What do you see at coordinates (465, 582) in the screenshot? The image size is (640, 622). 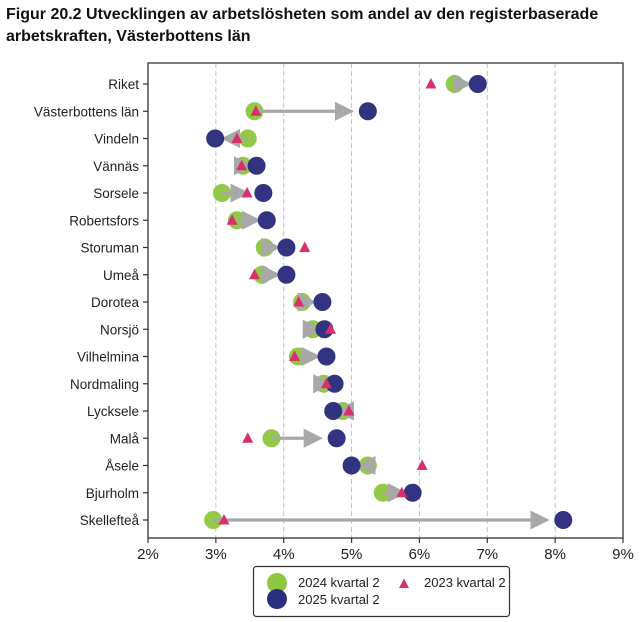 I see `legend-label-2023: 2023 kvartal 2` at bounding box center [465, 582].